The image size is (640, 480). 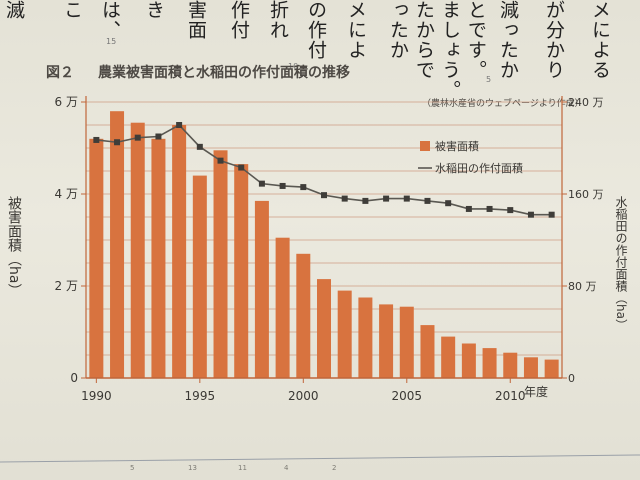 What do you see at coordinates (536, 391) in the screenshot?
I see `x-axis-label: 年度` at bounding box center [536, 391].